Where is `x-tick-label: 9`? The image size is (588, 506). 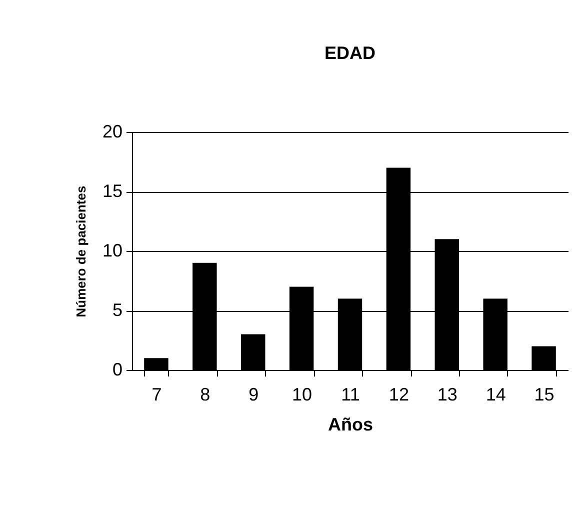
x-tick-label: 9 is located at coordinates (253, 394).